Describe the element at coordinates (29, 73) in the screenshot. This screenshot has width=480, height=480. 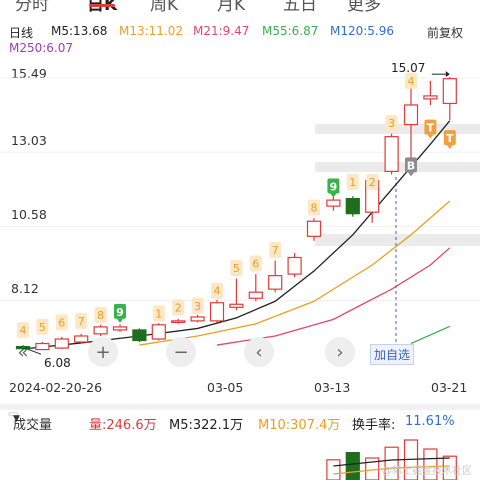
I see `price-label-top: 15.49` at that location.